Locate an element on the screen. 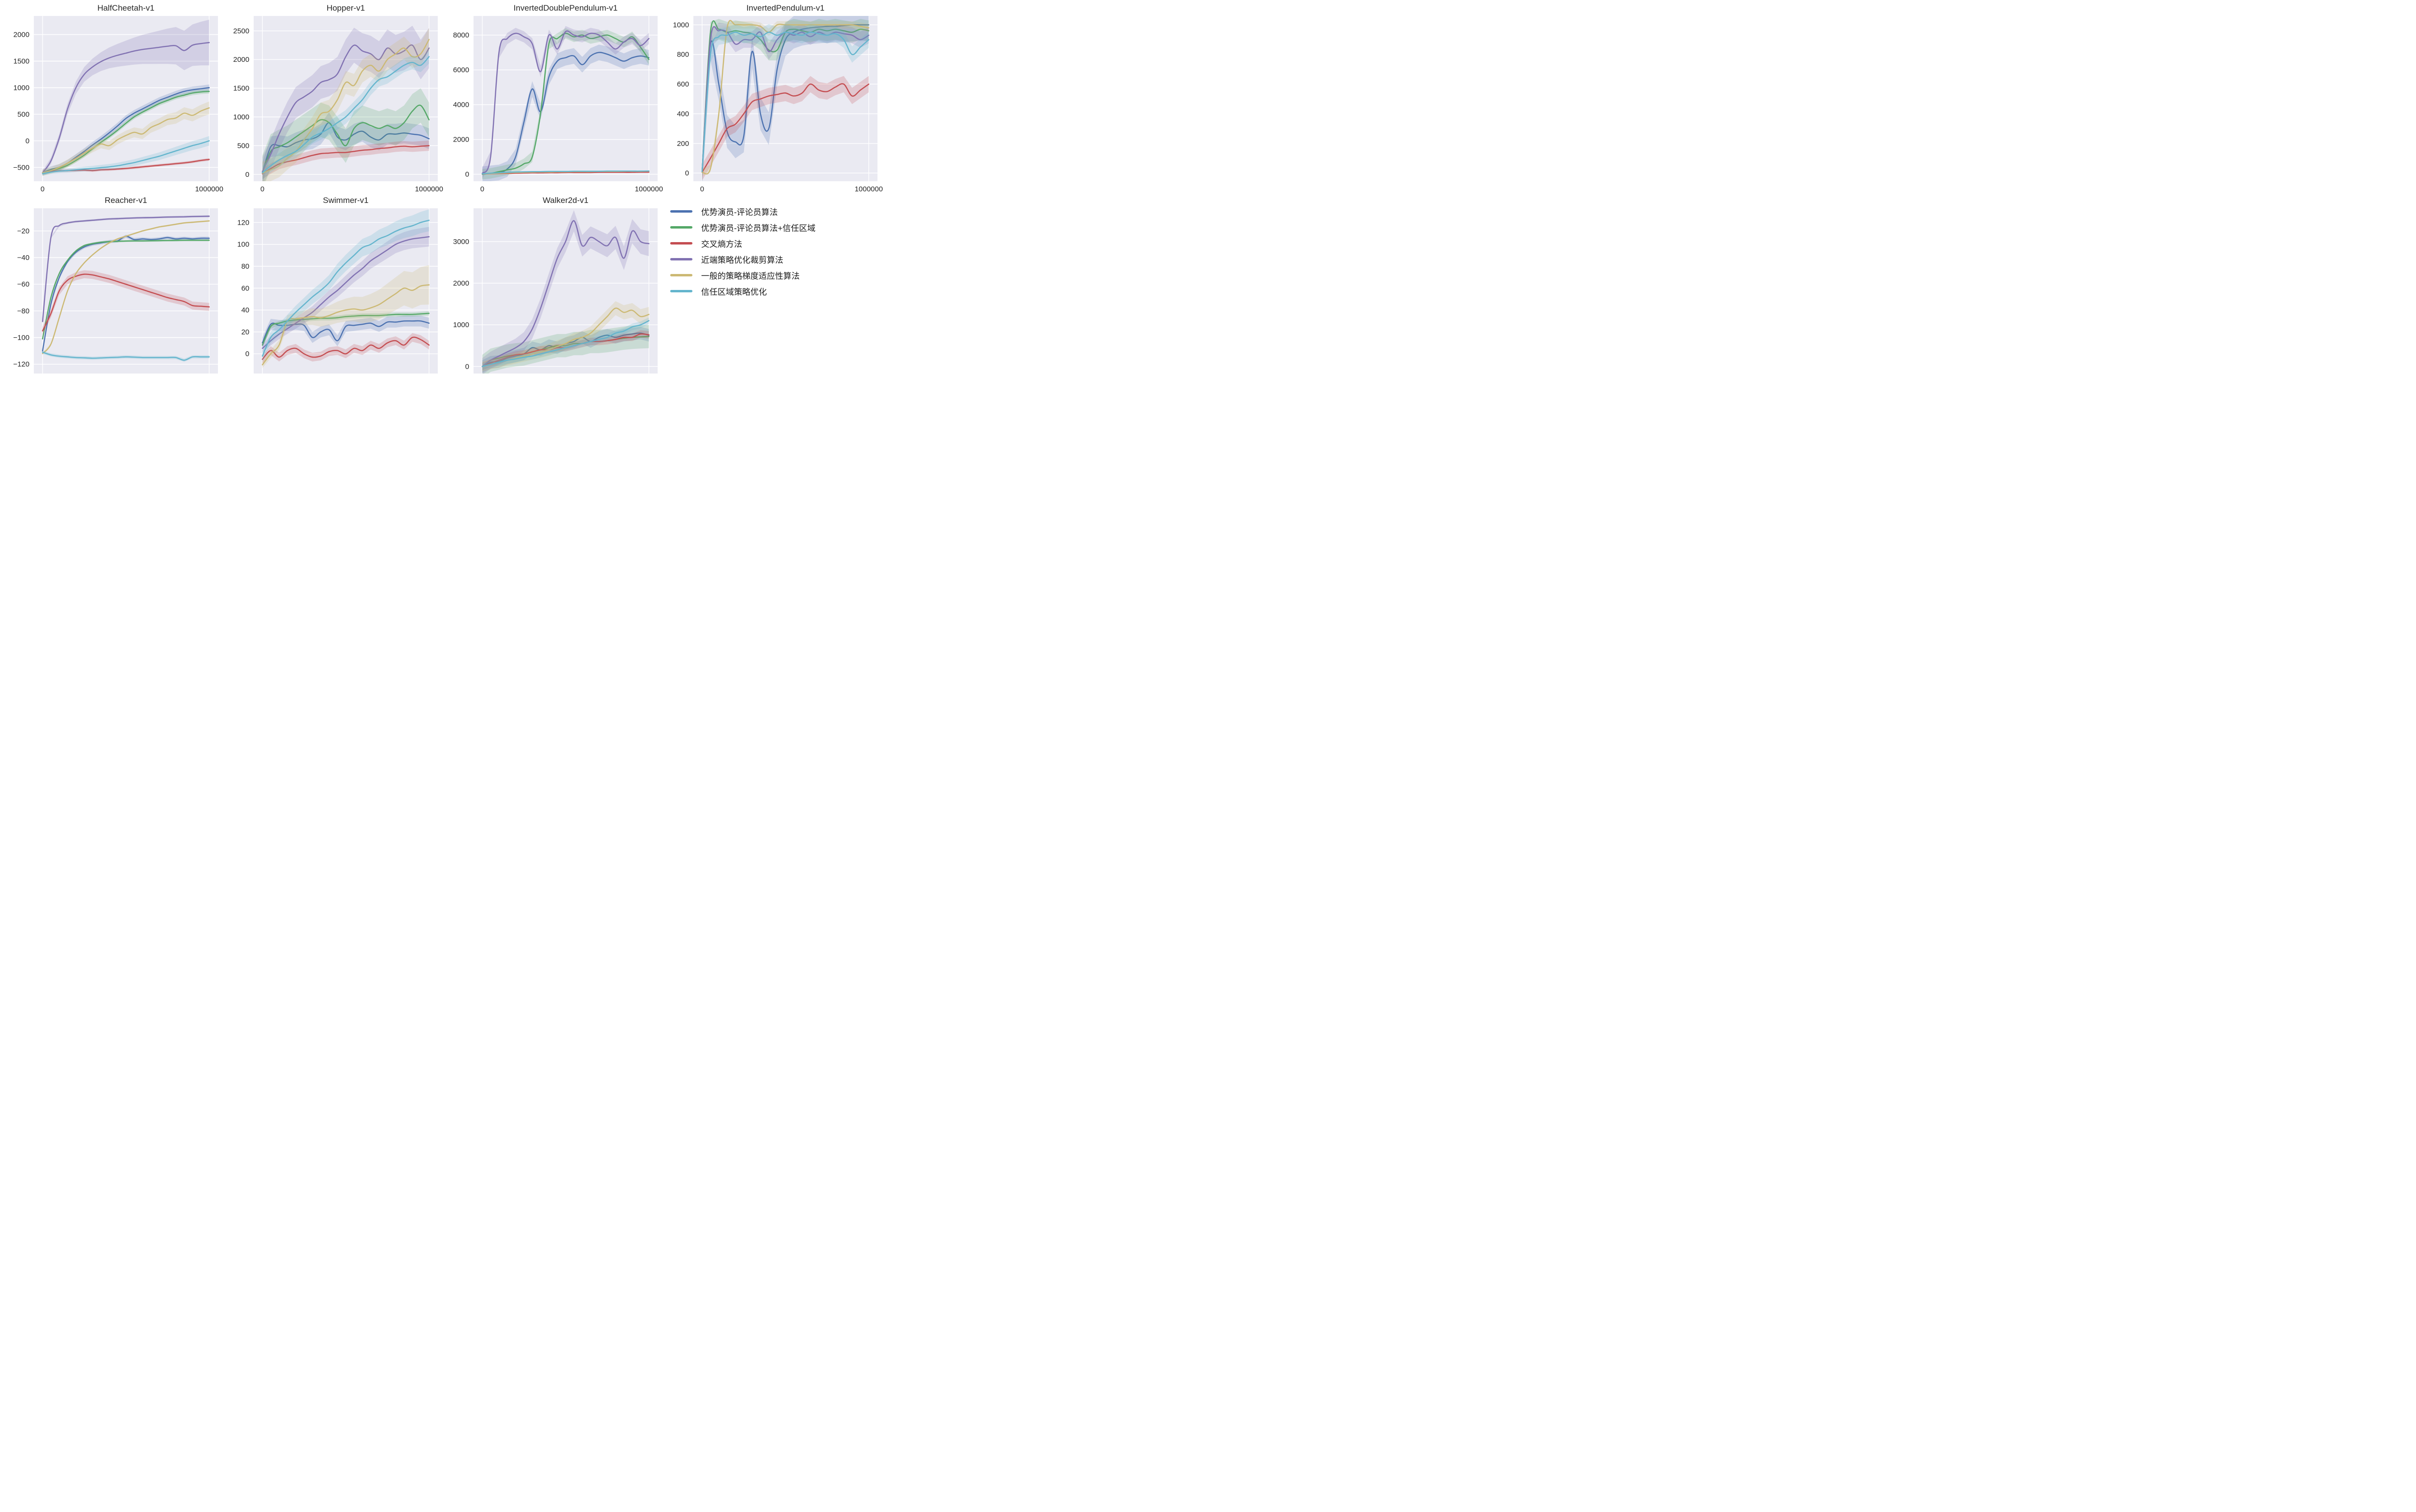 The height and width of the screenshot is (1512, 2416). chart-title-hopper: Hopper-v1 is located at coordinates (345, 8).